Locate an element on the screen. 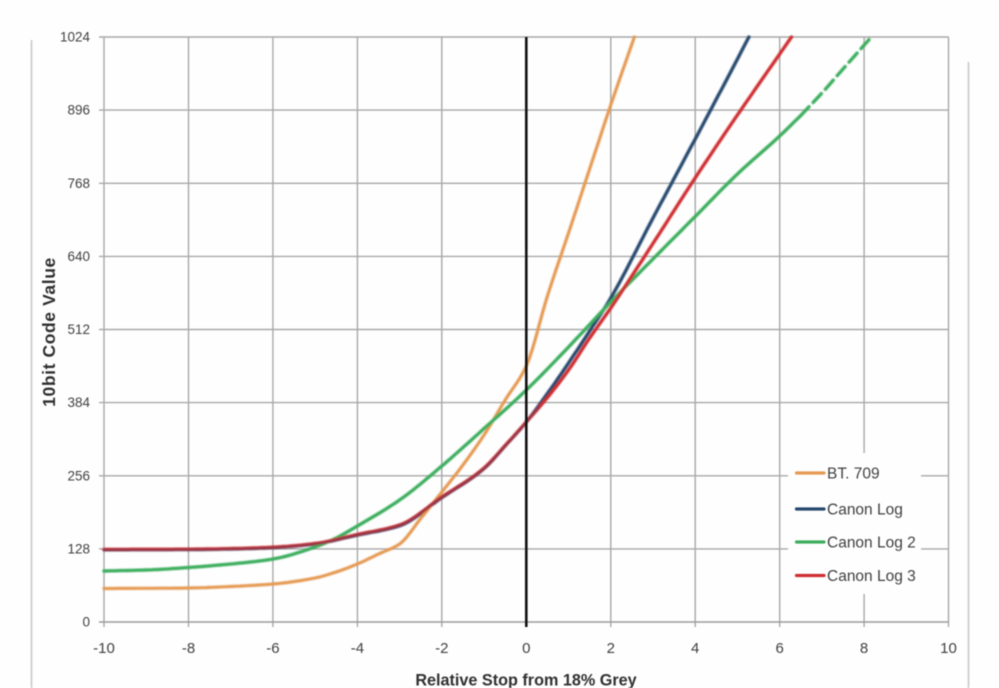 The width and height of the screenshot is (999, 688). svg-text: Canon Log 2 is located at coordinates (871, 543).